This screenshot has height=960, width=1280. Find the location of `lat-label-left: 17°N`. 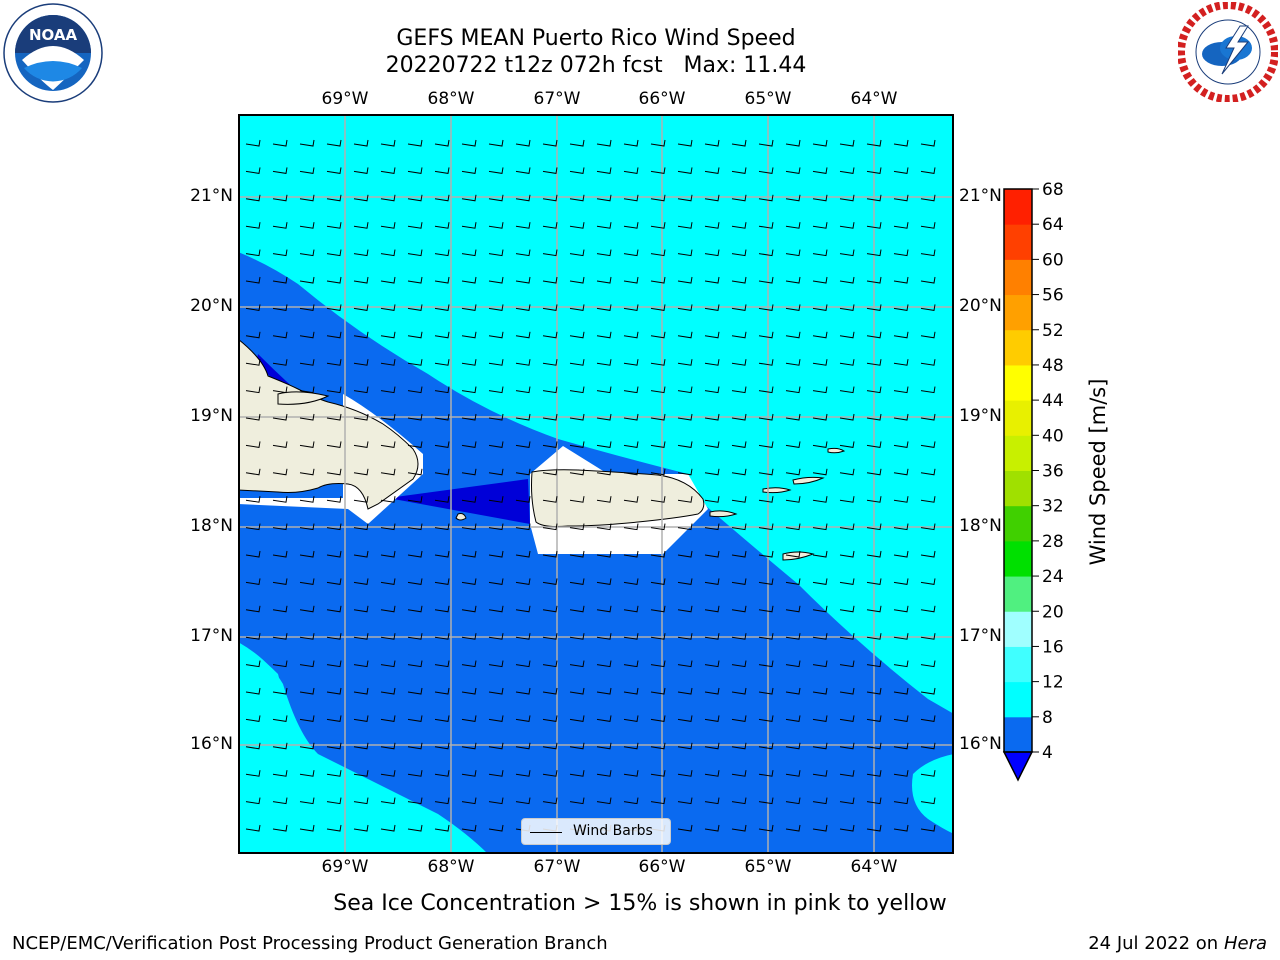

lat-label-left: 17°N is located at coordinates (211, 636).